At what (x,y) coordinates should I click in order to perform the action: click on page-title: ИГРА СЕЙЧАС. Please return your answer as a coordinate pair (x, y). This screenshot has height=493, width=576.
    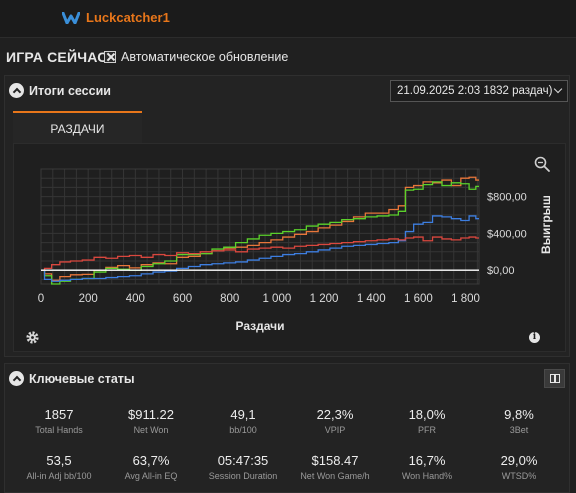
    Looking at the image, I should click on (57, 57).